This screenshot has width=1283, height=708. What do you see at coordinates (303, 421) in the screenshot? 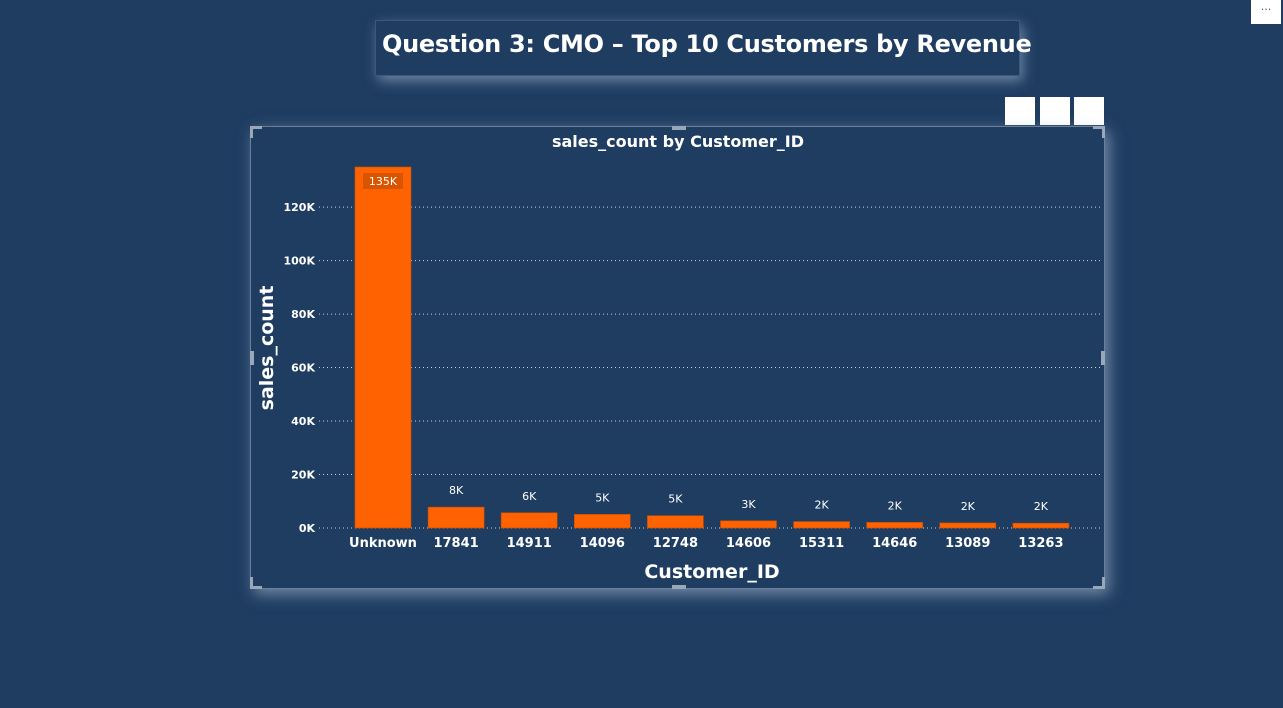
I see `y-tick-label: 40K` at bounding box center [303, 421].